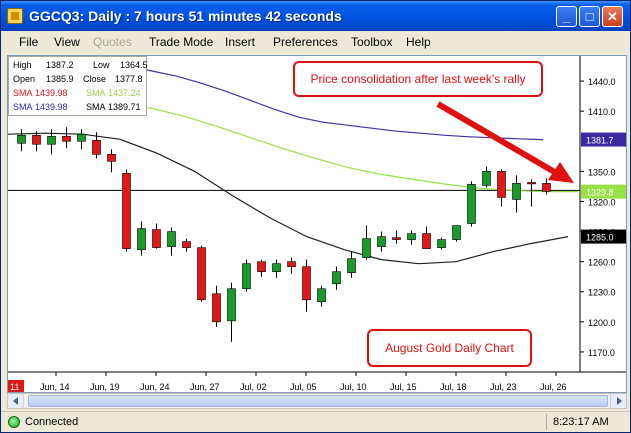  Describe the element at coordinates (602, 263) in the screenshot. I see `price-tick-label: 1260.0` at that location.